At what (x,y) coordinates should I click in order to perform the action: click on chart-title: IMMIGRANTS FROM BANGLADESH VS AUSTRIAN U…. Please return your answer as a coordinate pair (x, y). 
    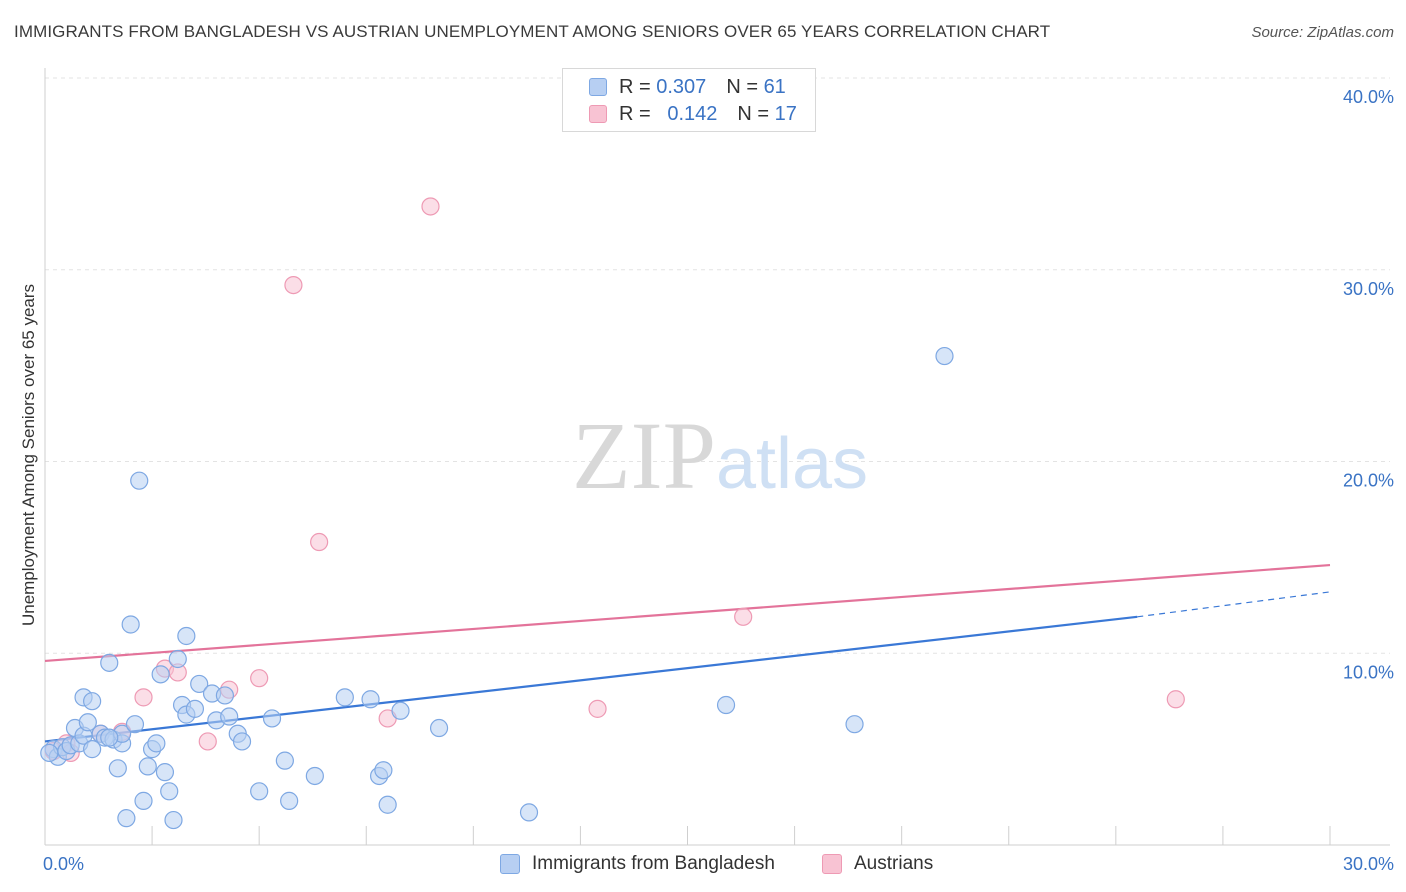
    Looking at the image, I should click on (532, 31).